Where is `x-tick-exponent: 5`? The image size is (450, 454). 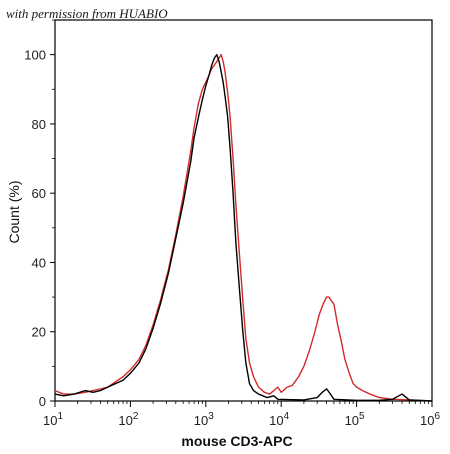
x-tick-exponent: 5 is located at coordinates (362, 416).